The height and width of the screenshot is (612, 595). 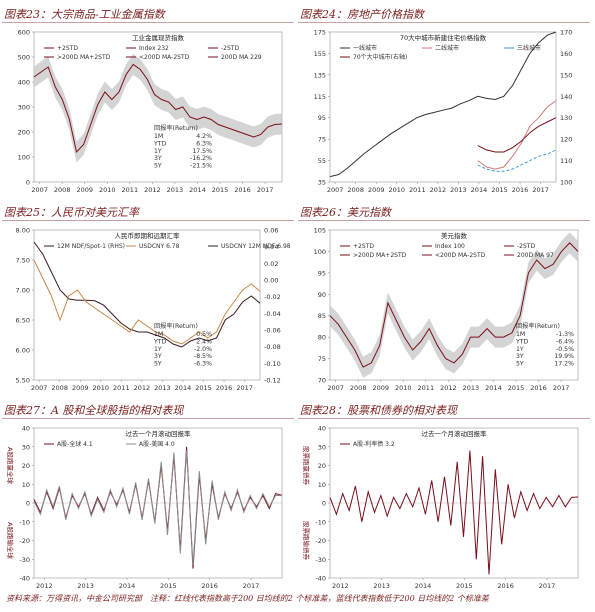 What do you see at coordinates (450, 246) in the screenshot?
I see `legend-label: Index 100` at bounding box center [450, 246].